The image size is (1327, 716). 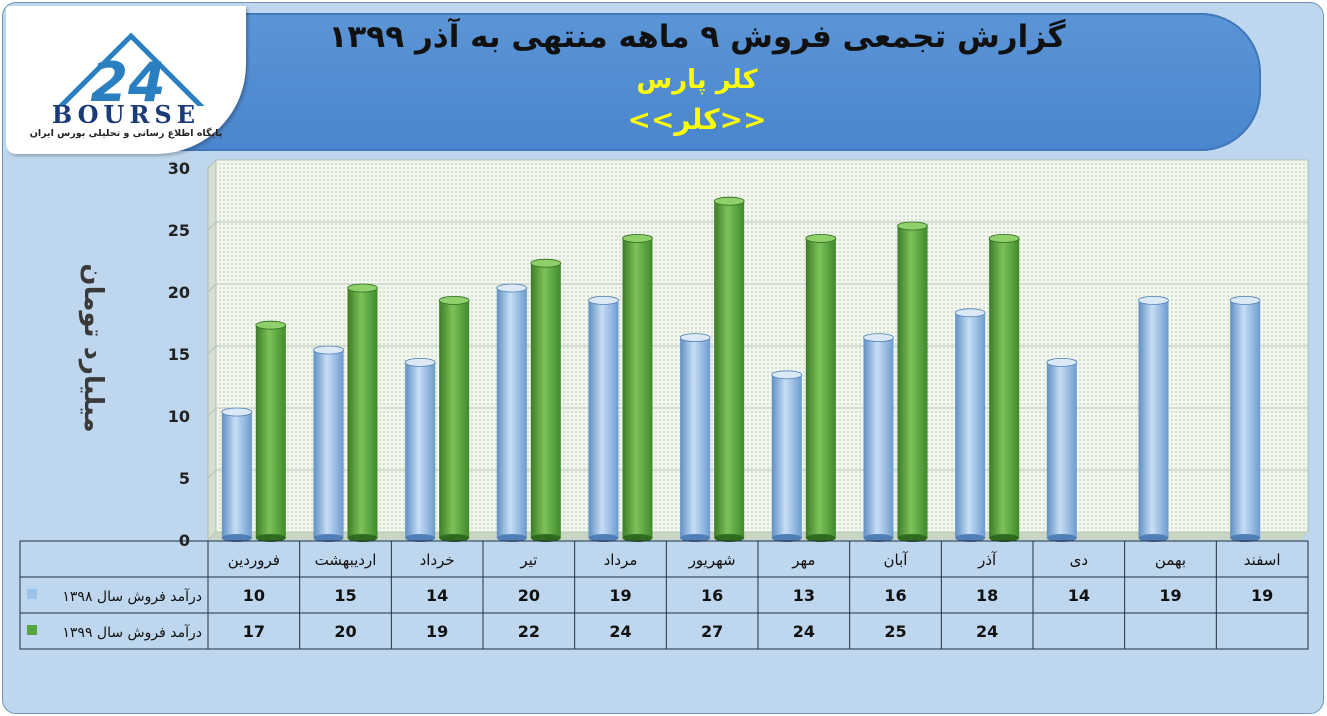 What do you see at coordinates (132, 632) in the screenshot?
I see `legend-label: درآمد فروش سال ۱۳۹۹` at bounding box center [132, 632].